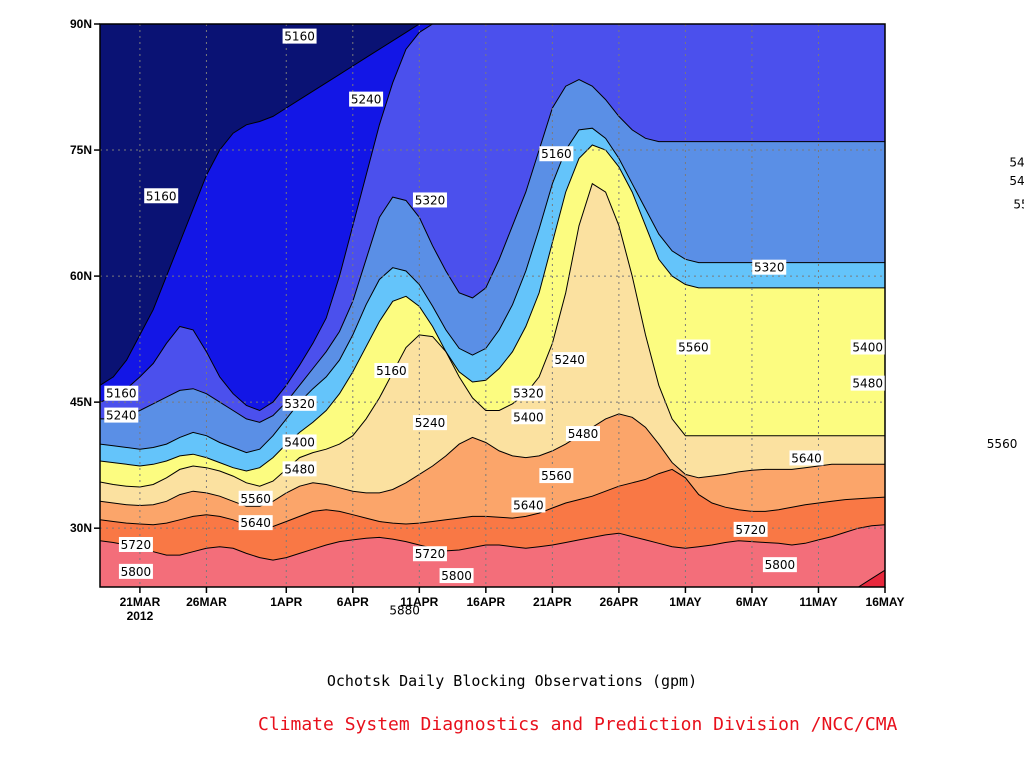  I want to click on x-year-label: 2012, so click(140, 616).